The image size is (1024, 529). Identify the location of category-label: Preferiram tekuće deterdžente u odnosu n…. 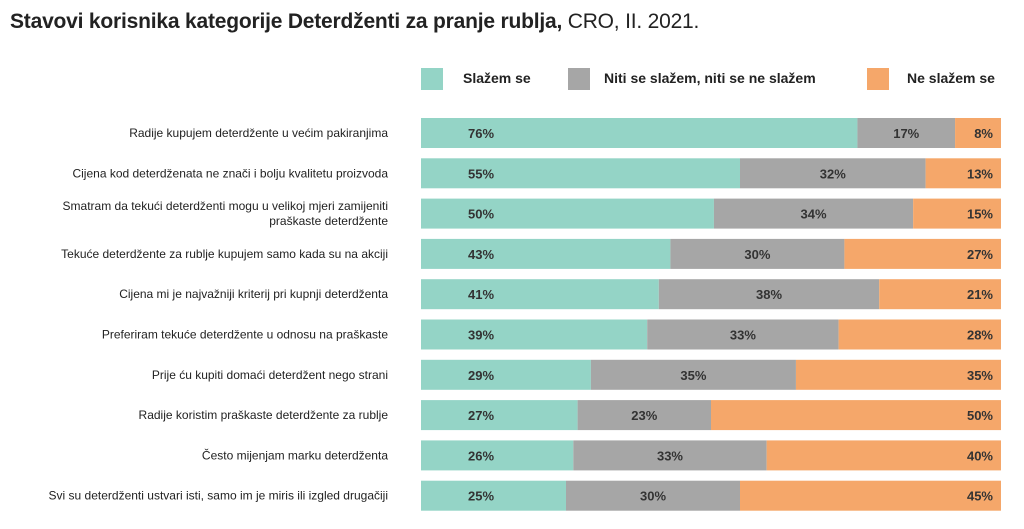
(245, 335).